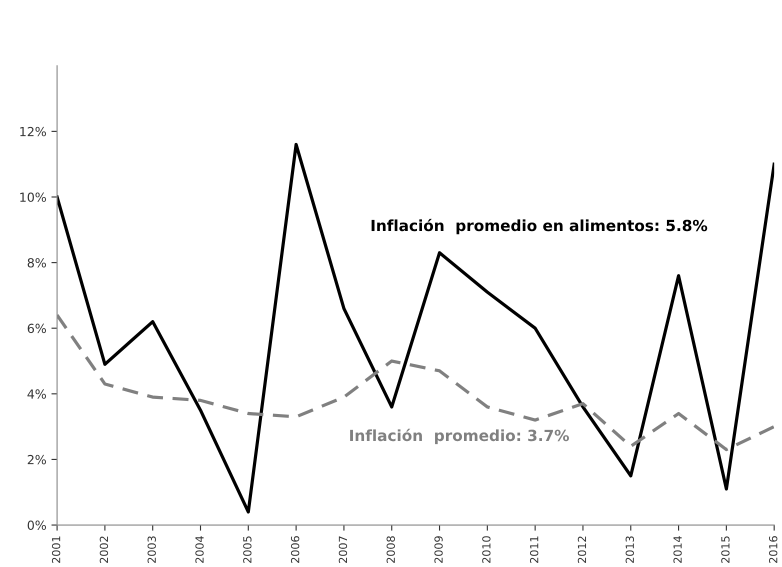 This screenshot has width=782, height=567. I want to click on x-tick-label: 2001, so click(56, 549).